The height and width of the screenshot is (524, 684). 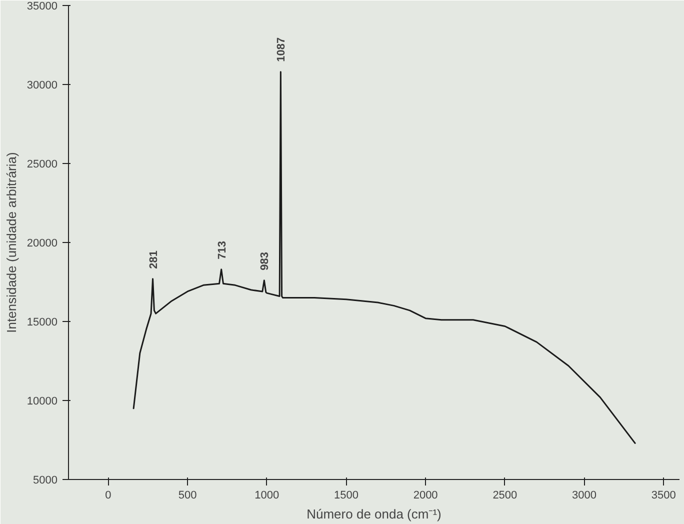 I want to click on y-axis-title: Intensidade (unidade arbitrária), so click(x=11, y=242).